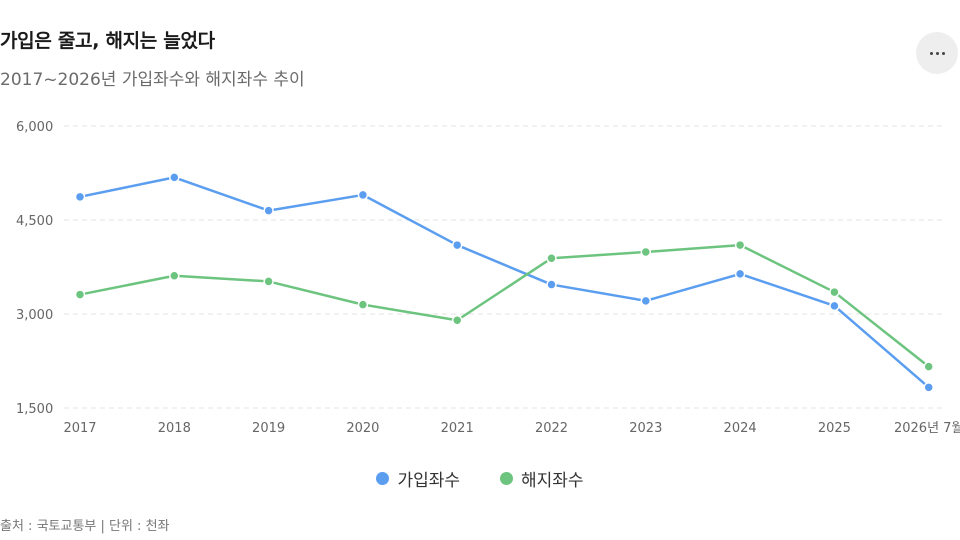  Describe the element at coordinates (268, 428) in the screenshot. I see `x-tick-label: 2019` at that location.